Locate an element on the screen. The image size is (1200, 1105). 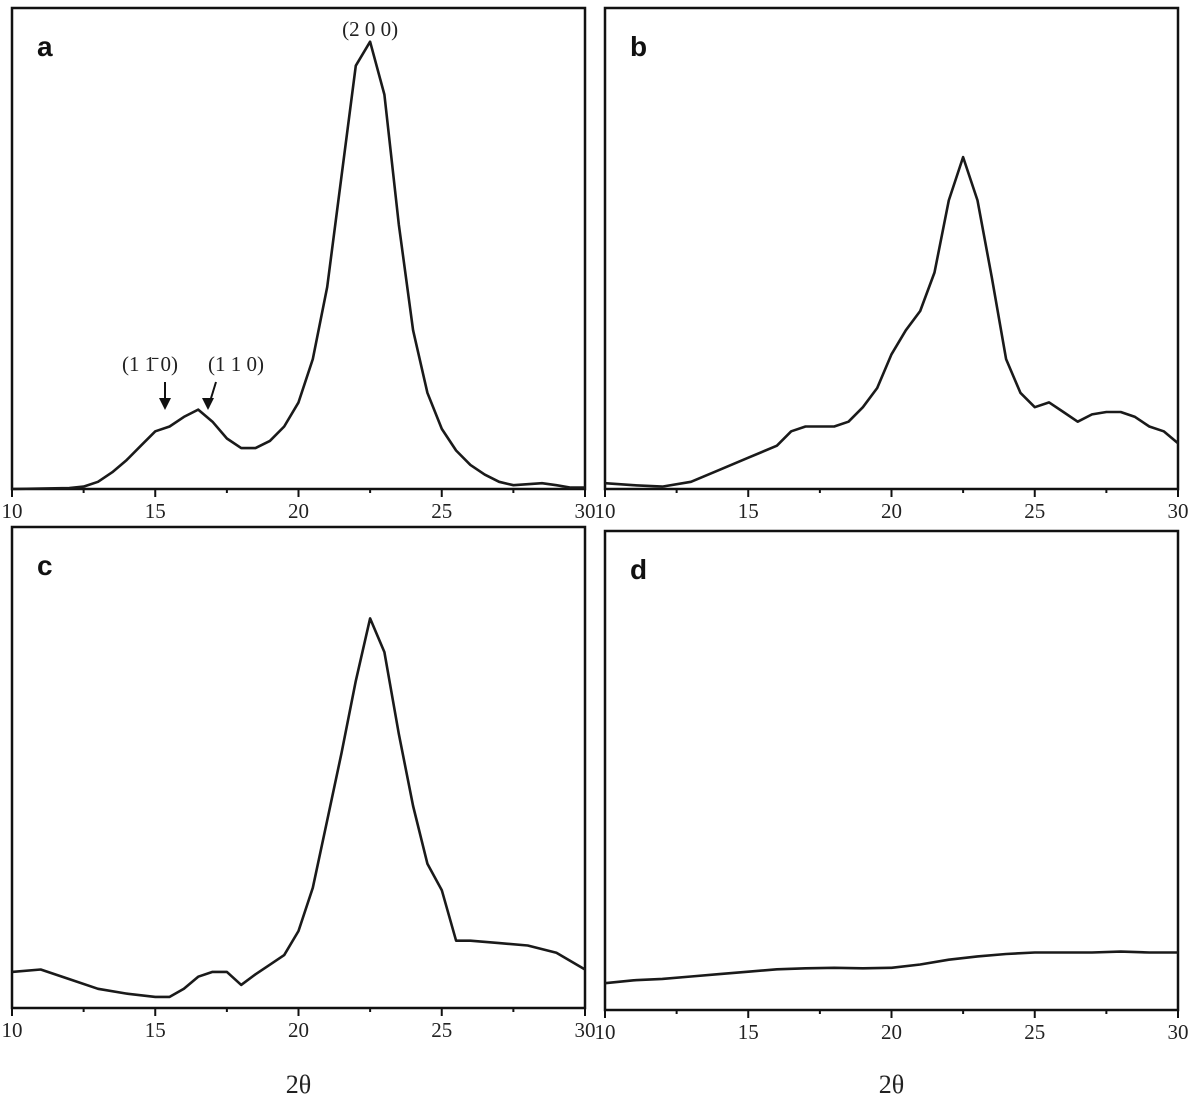
peak-label: (1 1 0) is located at coordinates (236, 364).